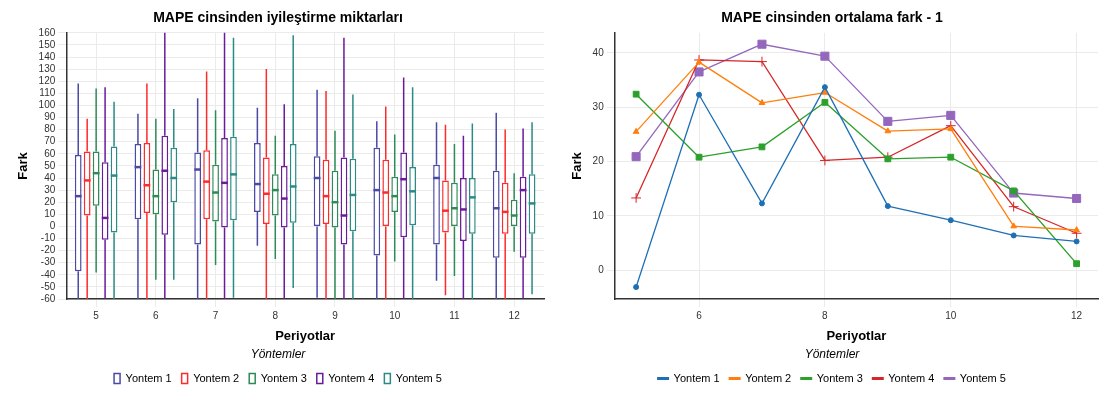 This screenshot has height=403, width=1118. I want to click on x-tick-label: 11, so click(455, 315).